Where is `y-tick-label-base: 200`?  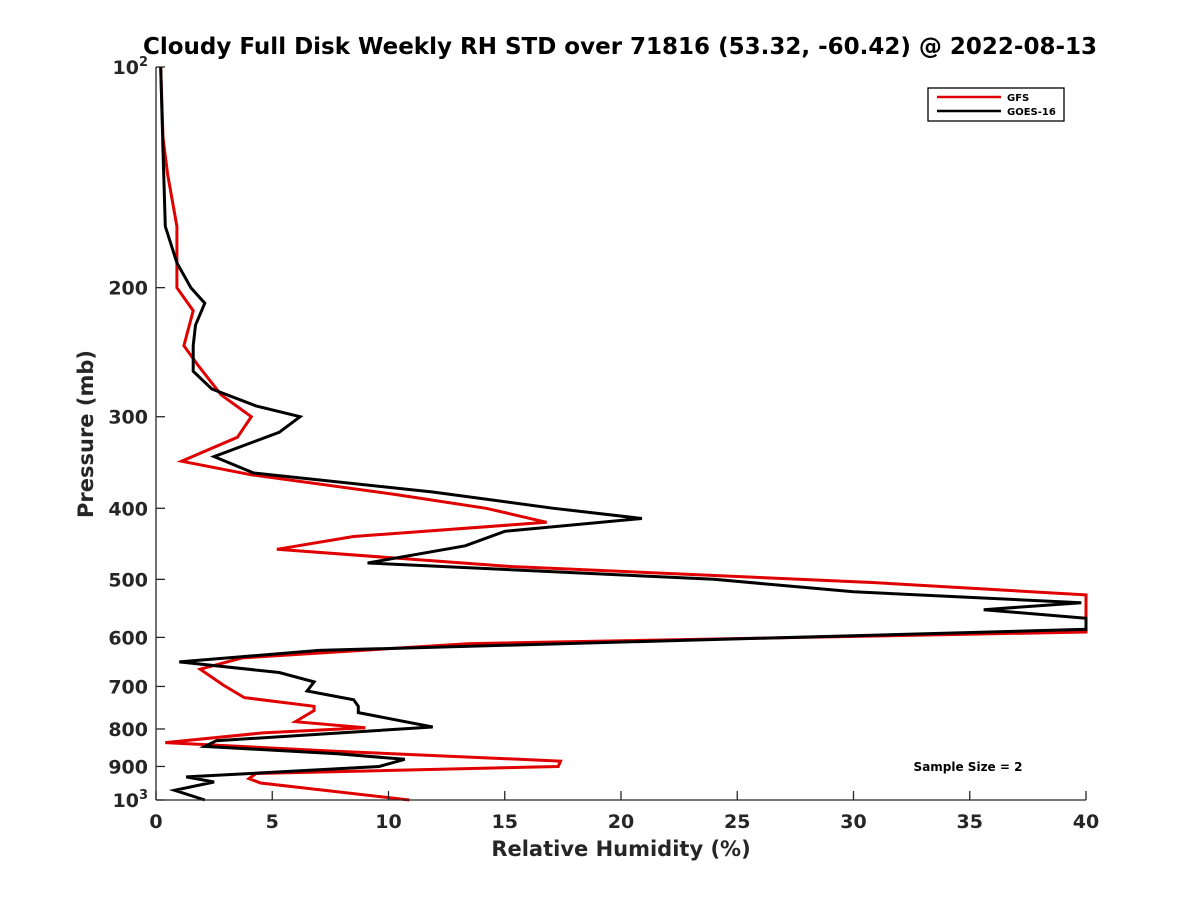 y-tick-label-base: 200 is located at coordinates (128, 289).